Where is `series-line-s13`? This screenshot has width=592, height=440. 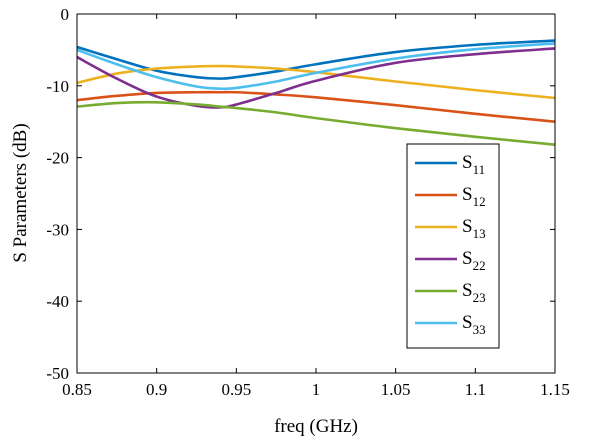
series-line-s13 is located at coordinates (316, 82).